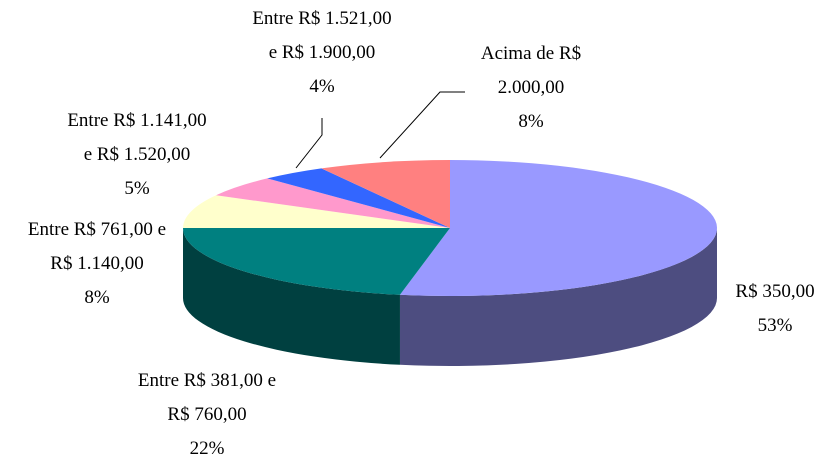  What do you see at coordinates (137, 188) in the screenshot?
I see `value-label: 5%` at bounding box center [137, 188].